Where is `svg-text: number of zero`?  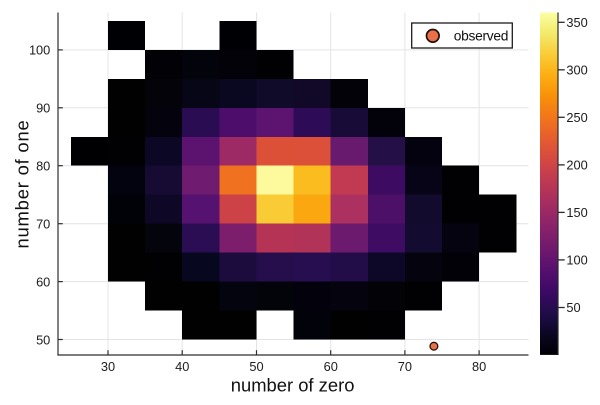
svg-text: number of zero is located at coordinates (293, 384).